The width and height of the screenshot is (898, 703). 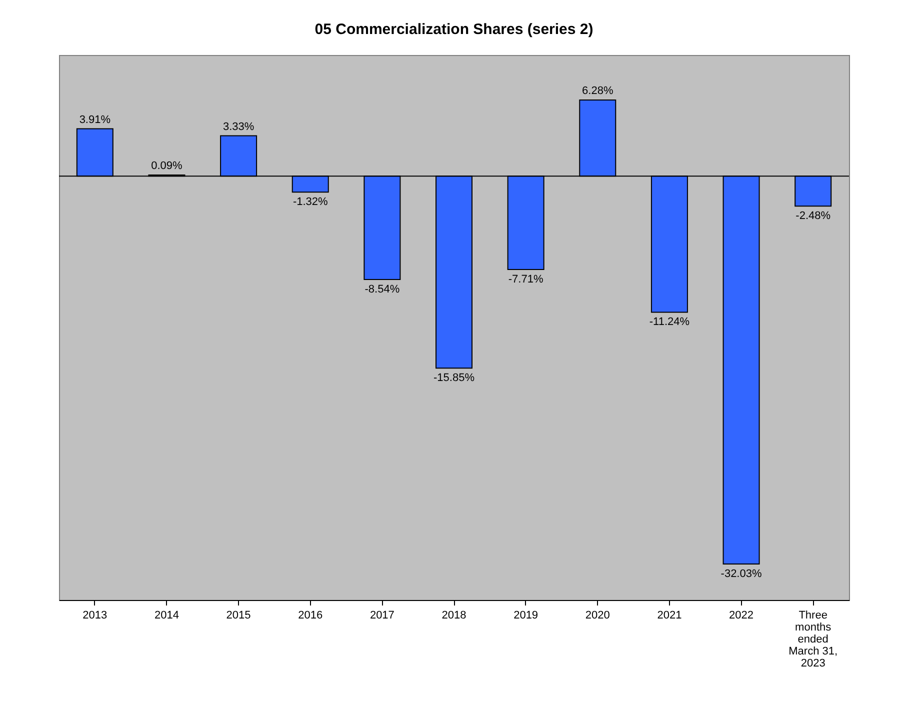 What do you see at coordinates (741, 574) in the screenshot?
I see `data-label: -32.03%` at bounding box center [741, 574].